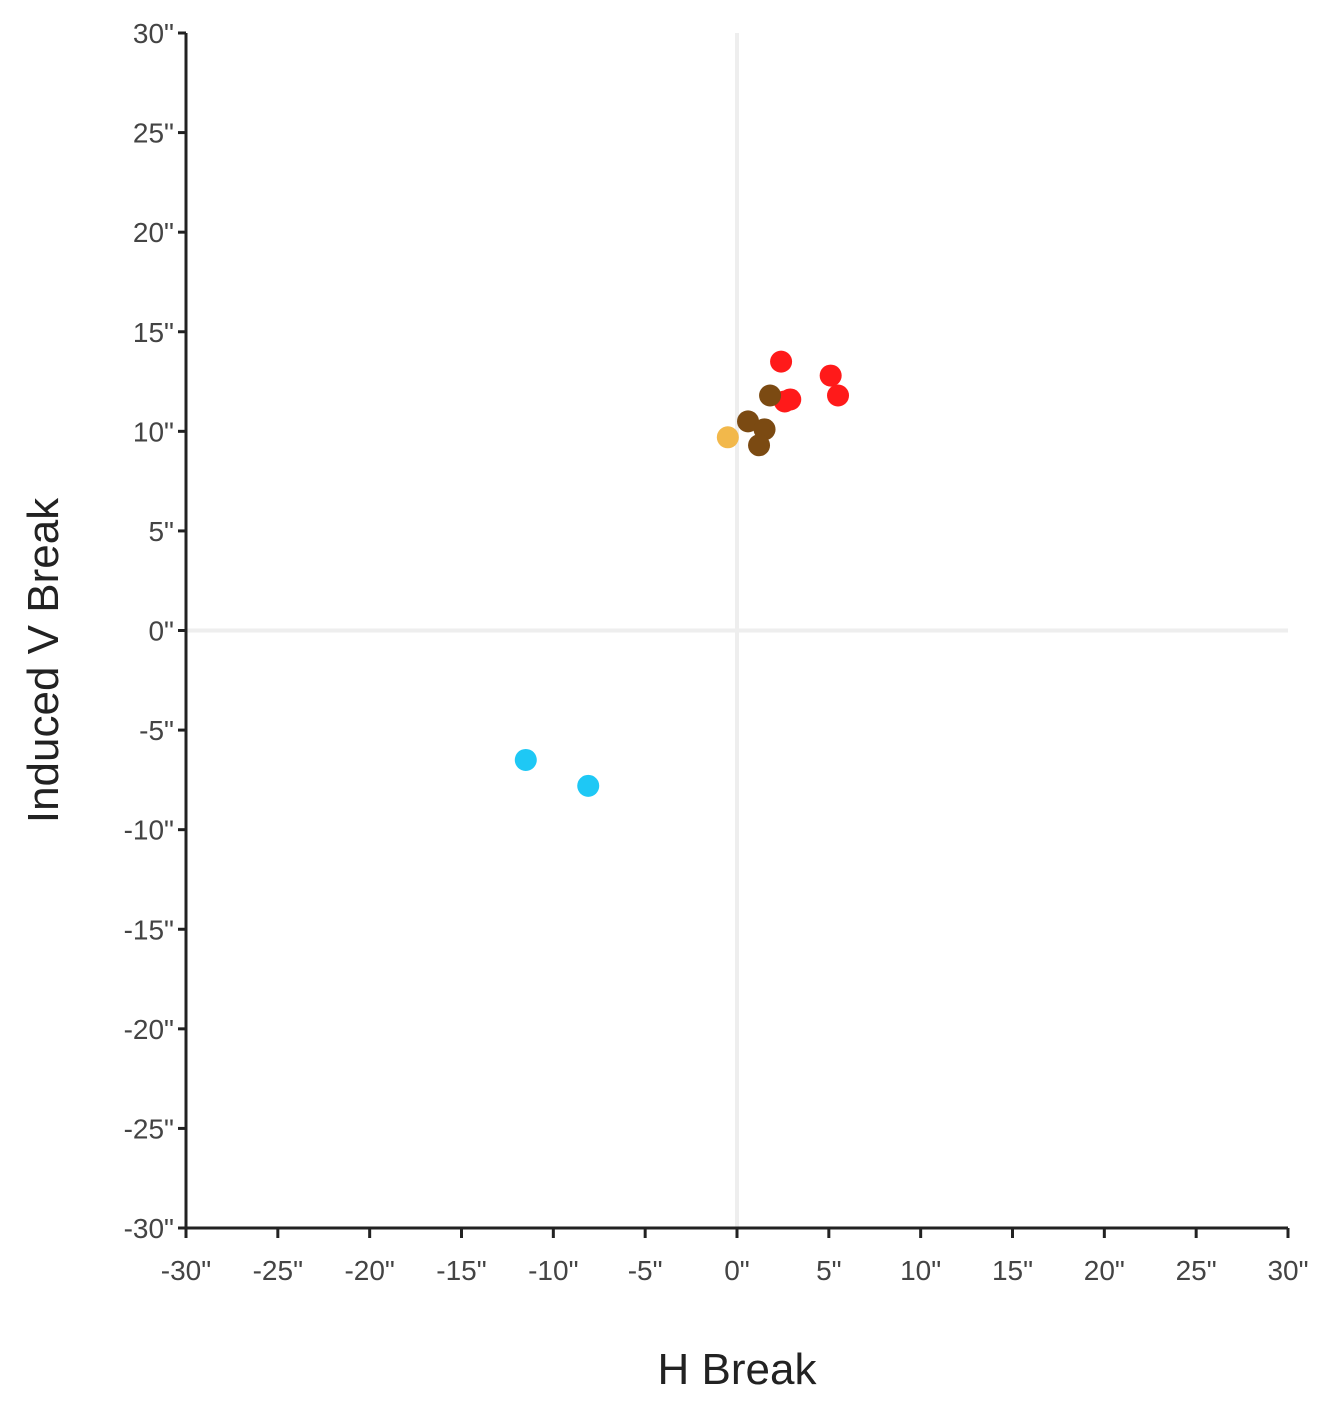 This screenshot has width=1342, height=1402. Describe the element at coordinates (920, 1270) in the screenshot. I see `x-tick-label: 10"` at that location.